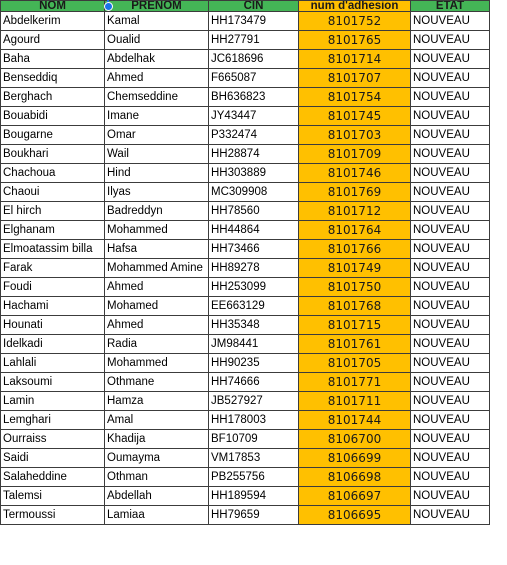 The height and width of the screenshot is (565, 507). Describe the element at coordinates (253, 21) in the screenshot. I see `cin-cell: HH173479` at that location.